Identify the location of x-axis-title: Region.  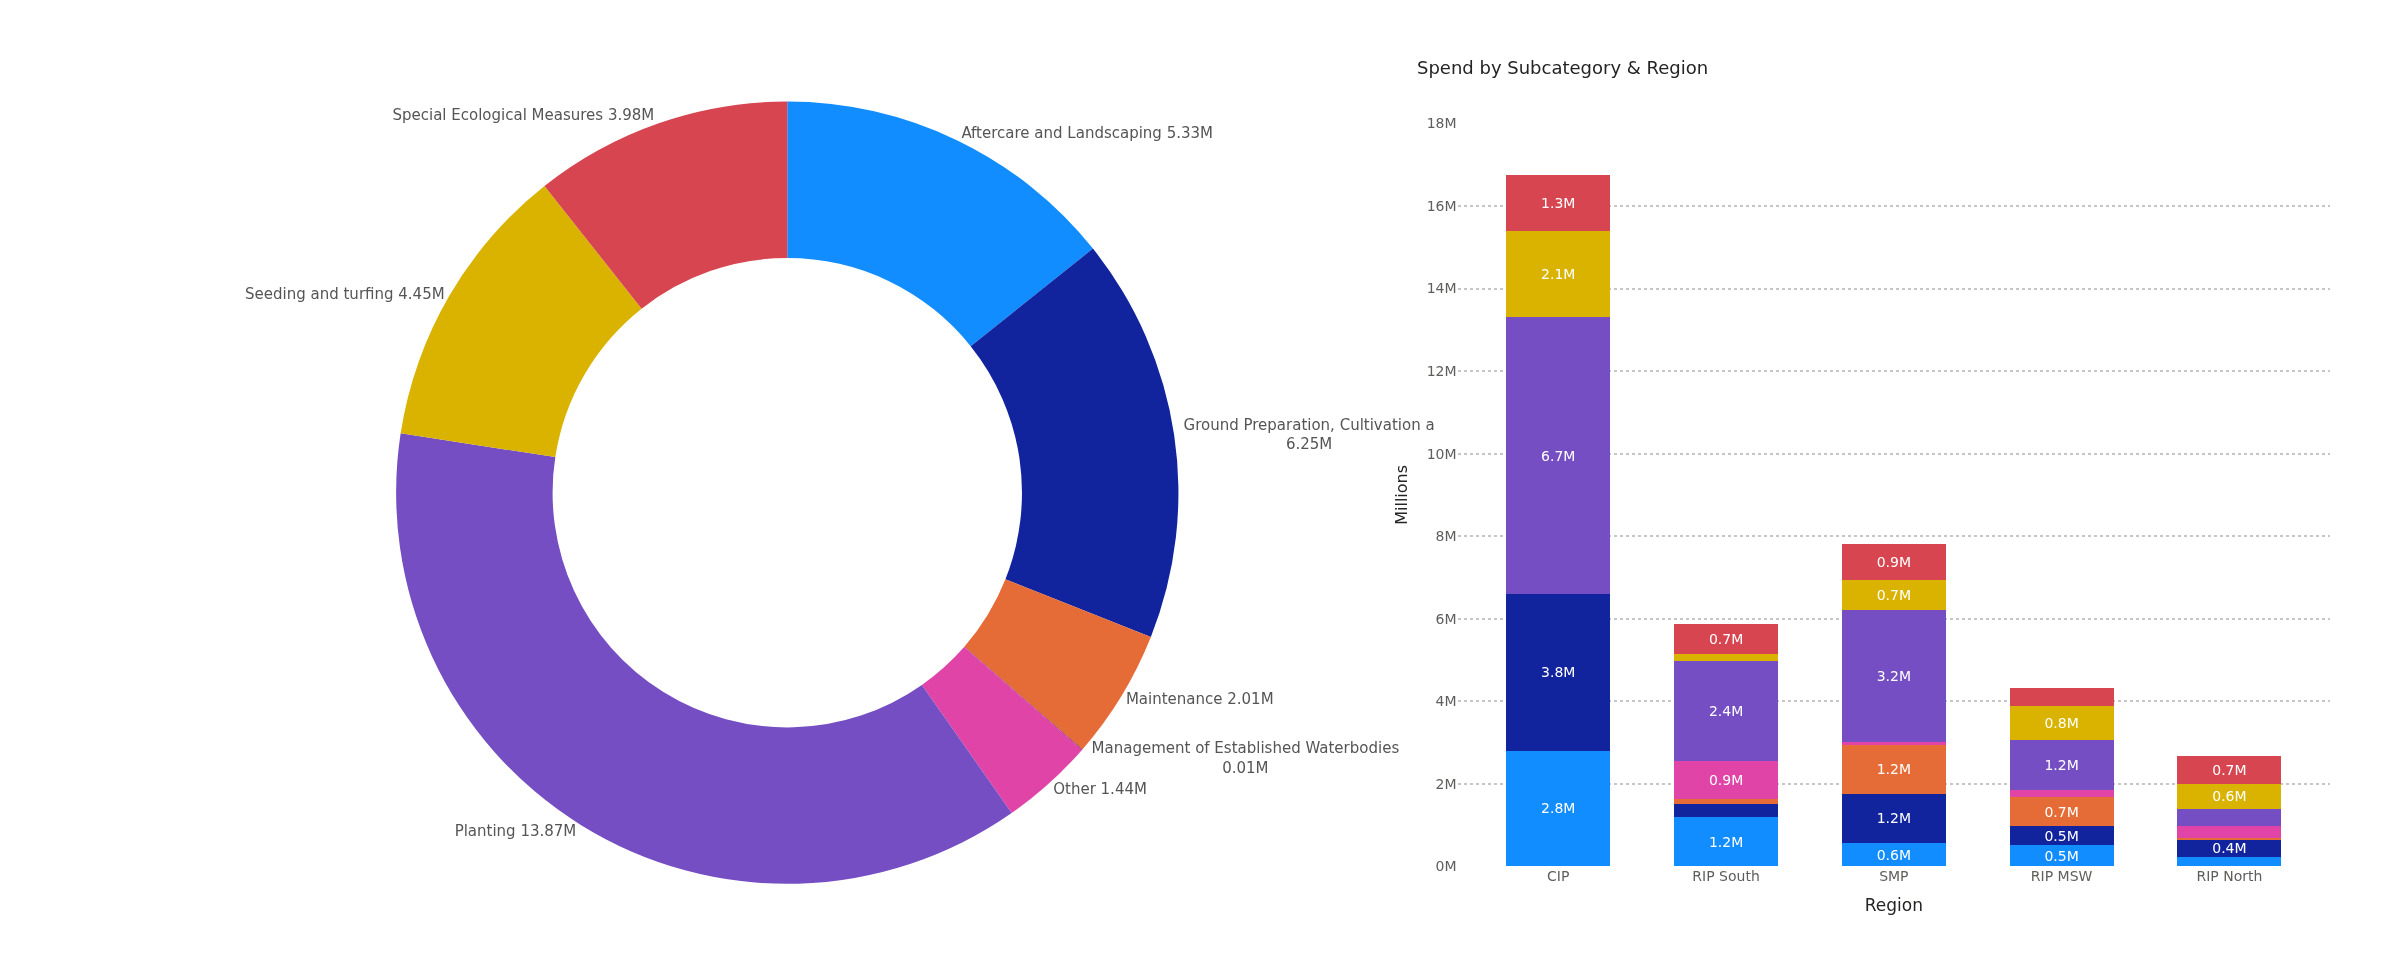
(1893, 904).